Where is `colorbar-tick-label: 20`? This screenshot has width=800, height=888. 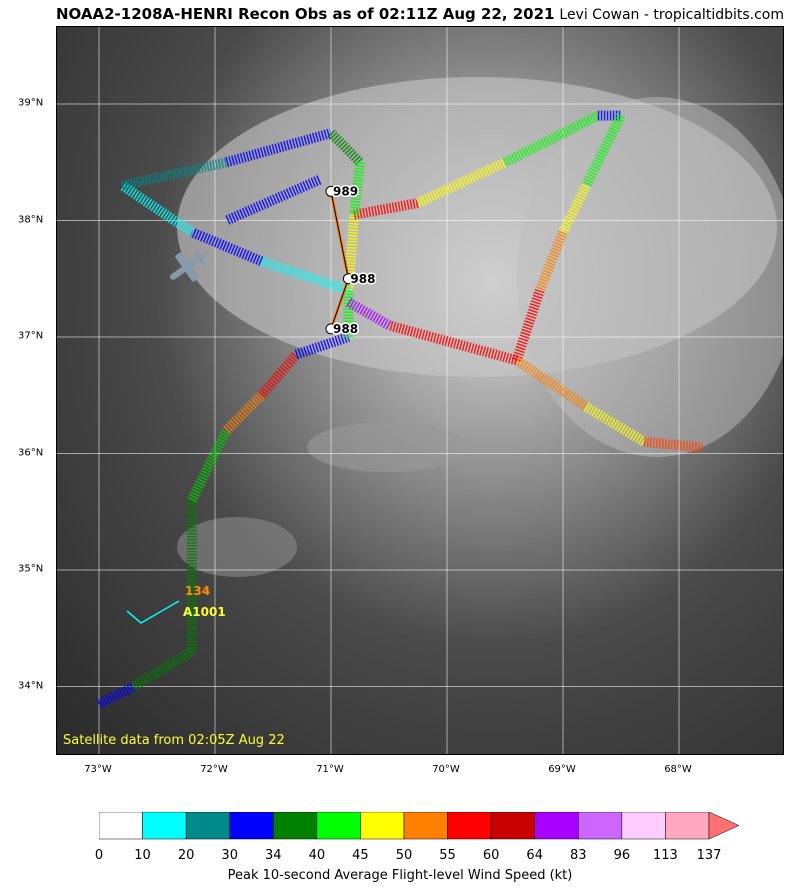
colorbar-tick-label: 20 is located at coordinates (186, 855).